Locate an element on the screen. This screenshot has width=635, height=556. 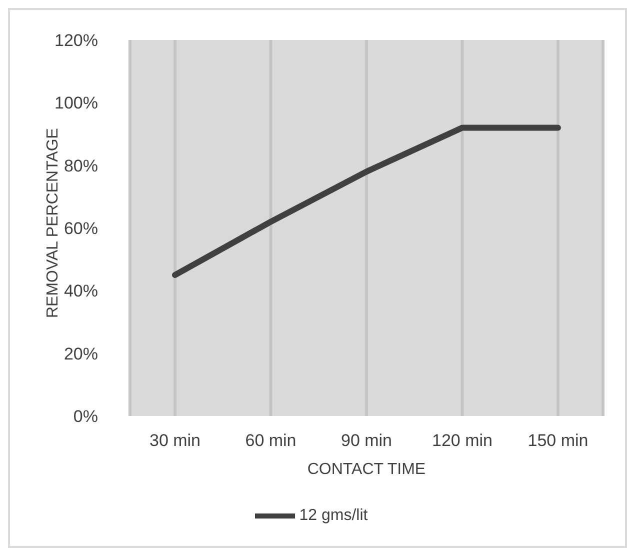
y-axis-title: REMOVAL PERCENTAGE is located at coordinates (53, 223).